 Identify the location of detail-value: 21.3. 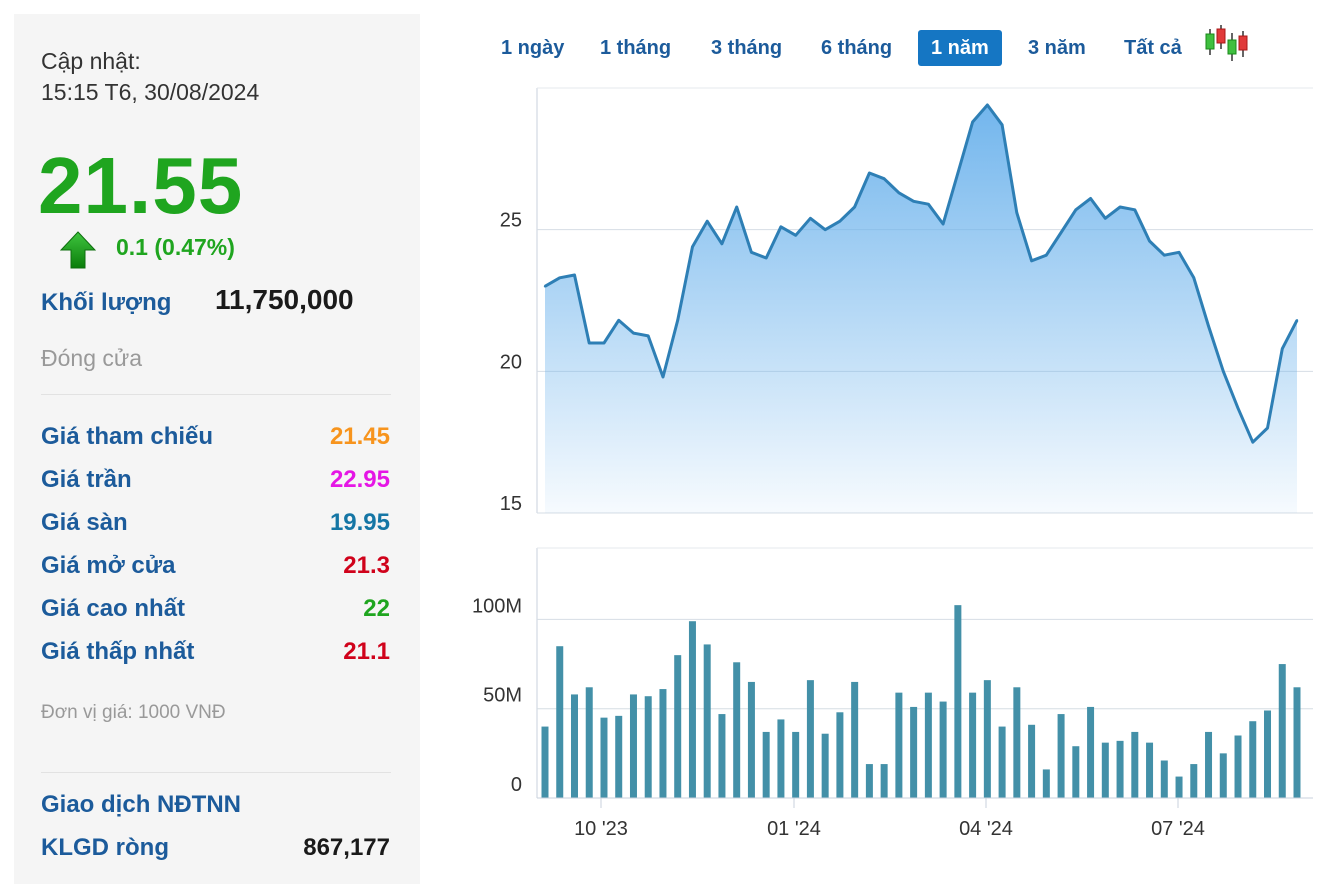
(366, 565).